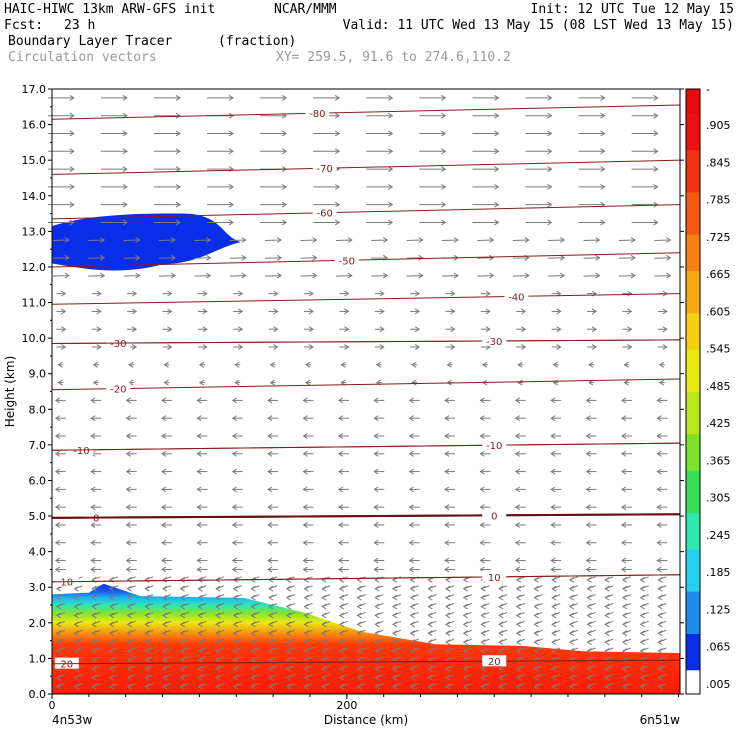 The image size is (740, 740). I want to click on y-tick-label: 13.0, so click(34, 231).